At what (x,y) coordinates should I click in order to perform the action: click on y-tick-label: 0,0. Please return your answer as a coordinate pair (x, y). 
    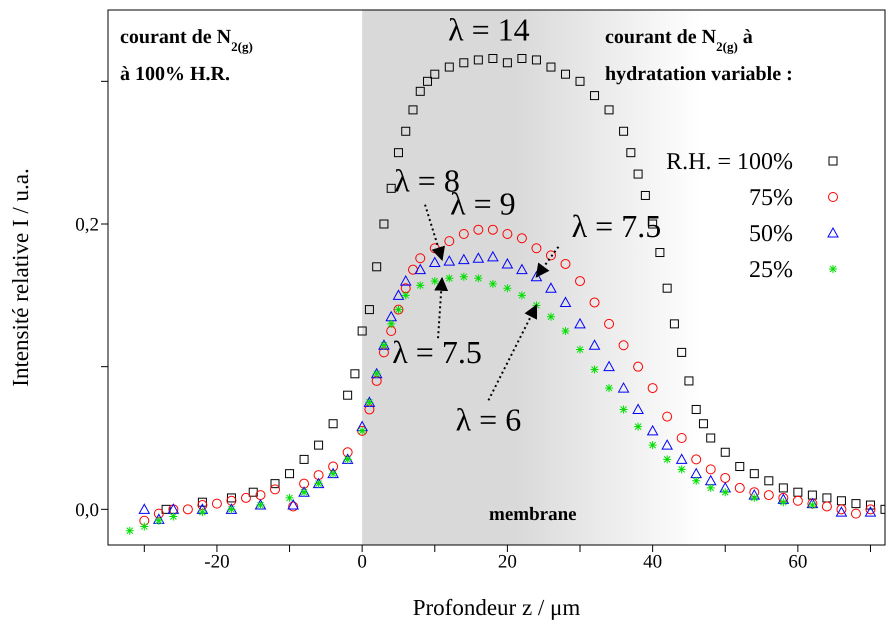
    Looking at the image, I should click on (87, 511).